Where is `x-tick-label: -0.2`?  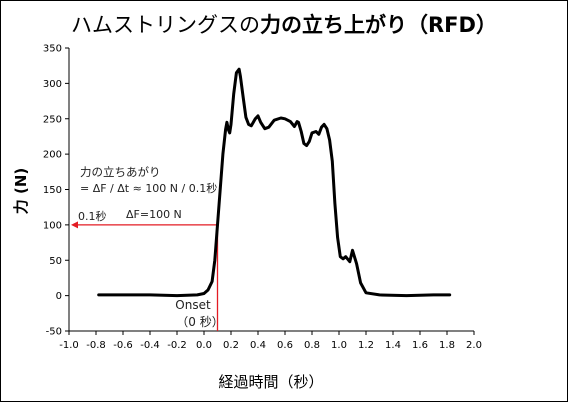
x-tick-label: -0.2 is located at coordinates (177, 345).